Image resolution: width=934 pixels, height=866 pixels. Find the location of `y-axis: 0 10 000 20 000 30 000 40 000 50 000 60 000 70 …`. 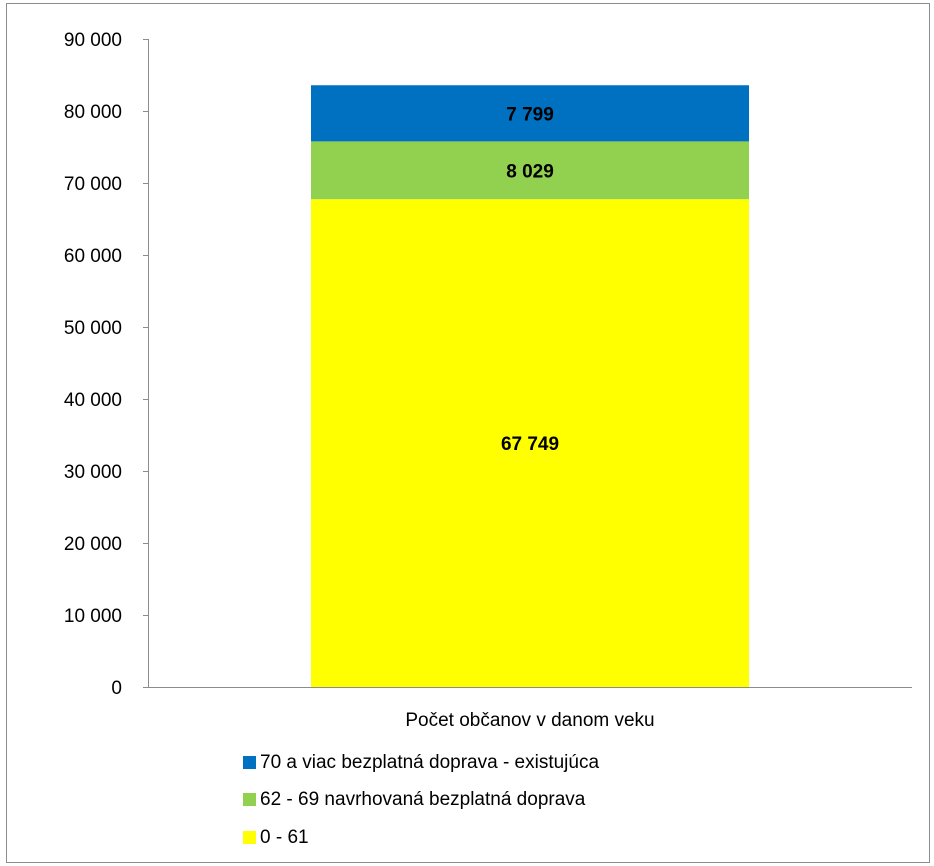

y-axis: 0 10 000 20 000 30 000 40 000 50 000 60 000 70 … is located at coordinates (106, 364).